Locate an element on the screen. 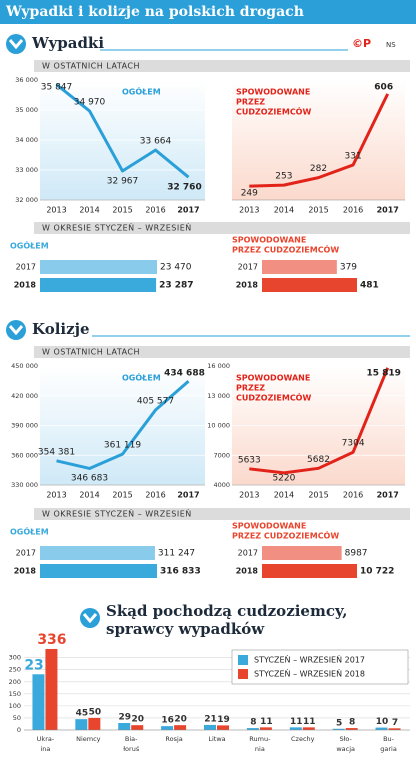  y-tick-label: 13 000 is located at coordinates (218, 396).